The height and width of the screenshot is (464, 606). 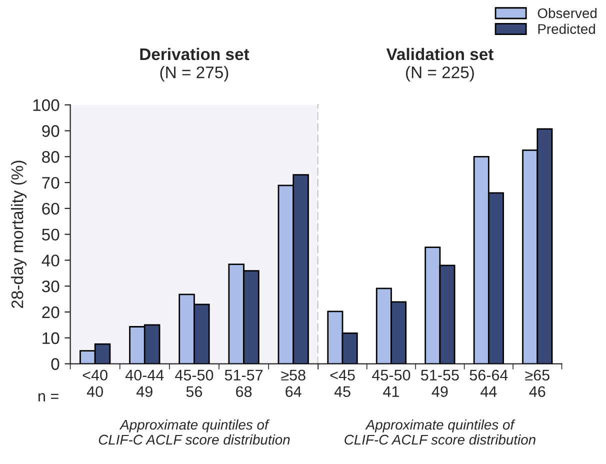 What do you see at coordinates (51, 312) in the screenshot?
I see `y-tick-label: 20` at bounding box center [51, 312].